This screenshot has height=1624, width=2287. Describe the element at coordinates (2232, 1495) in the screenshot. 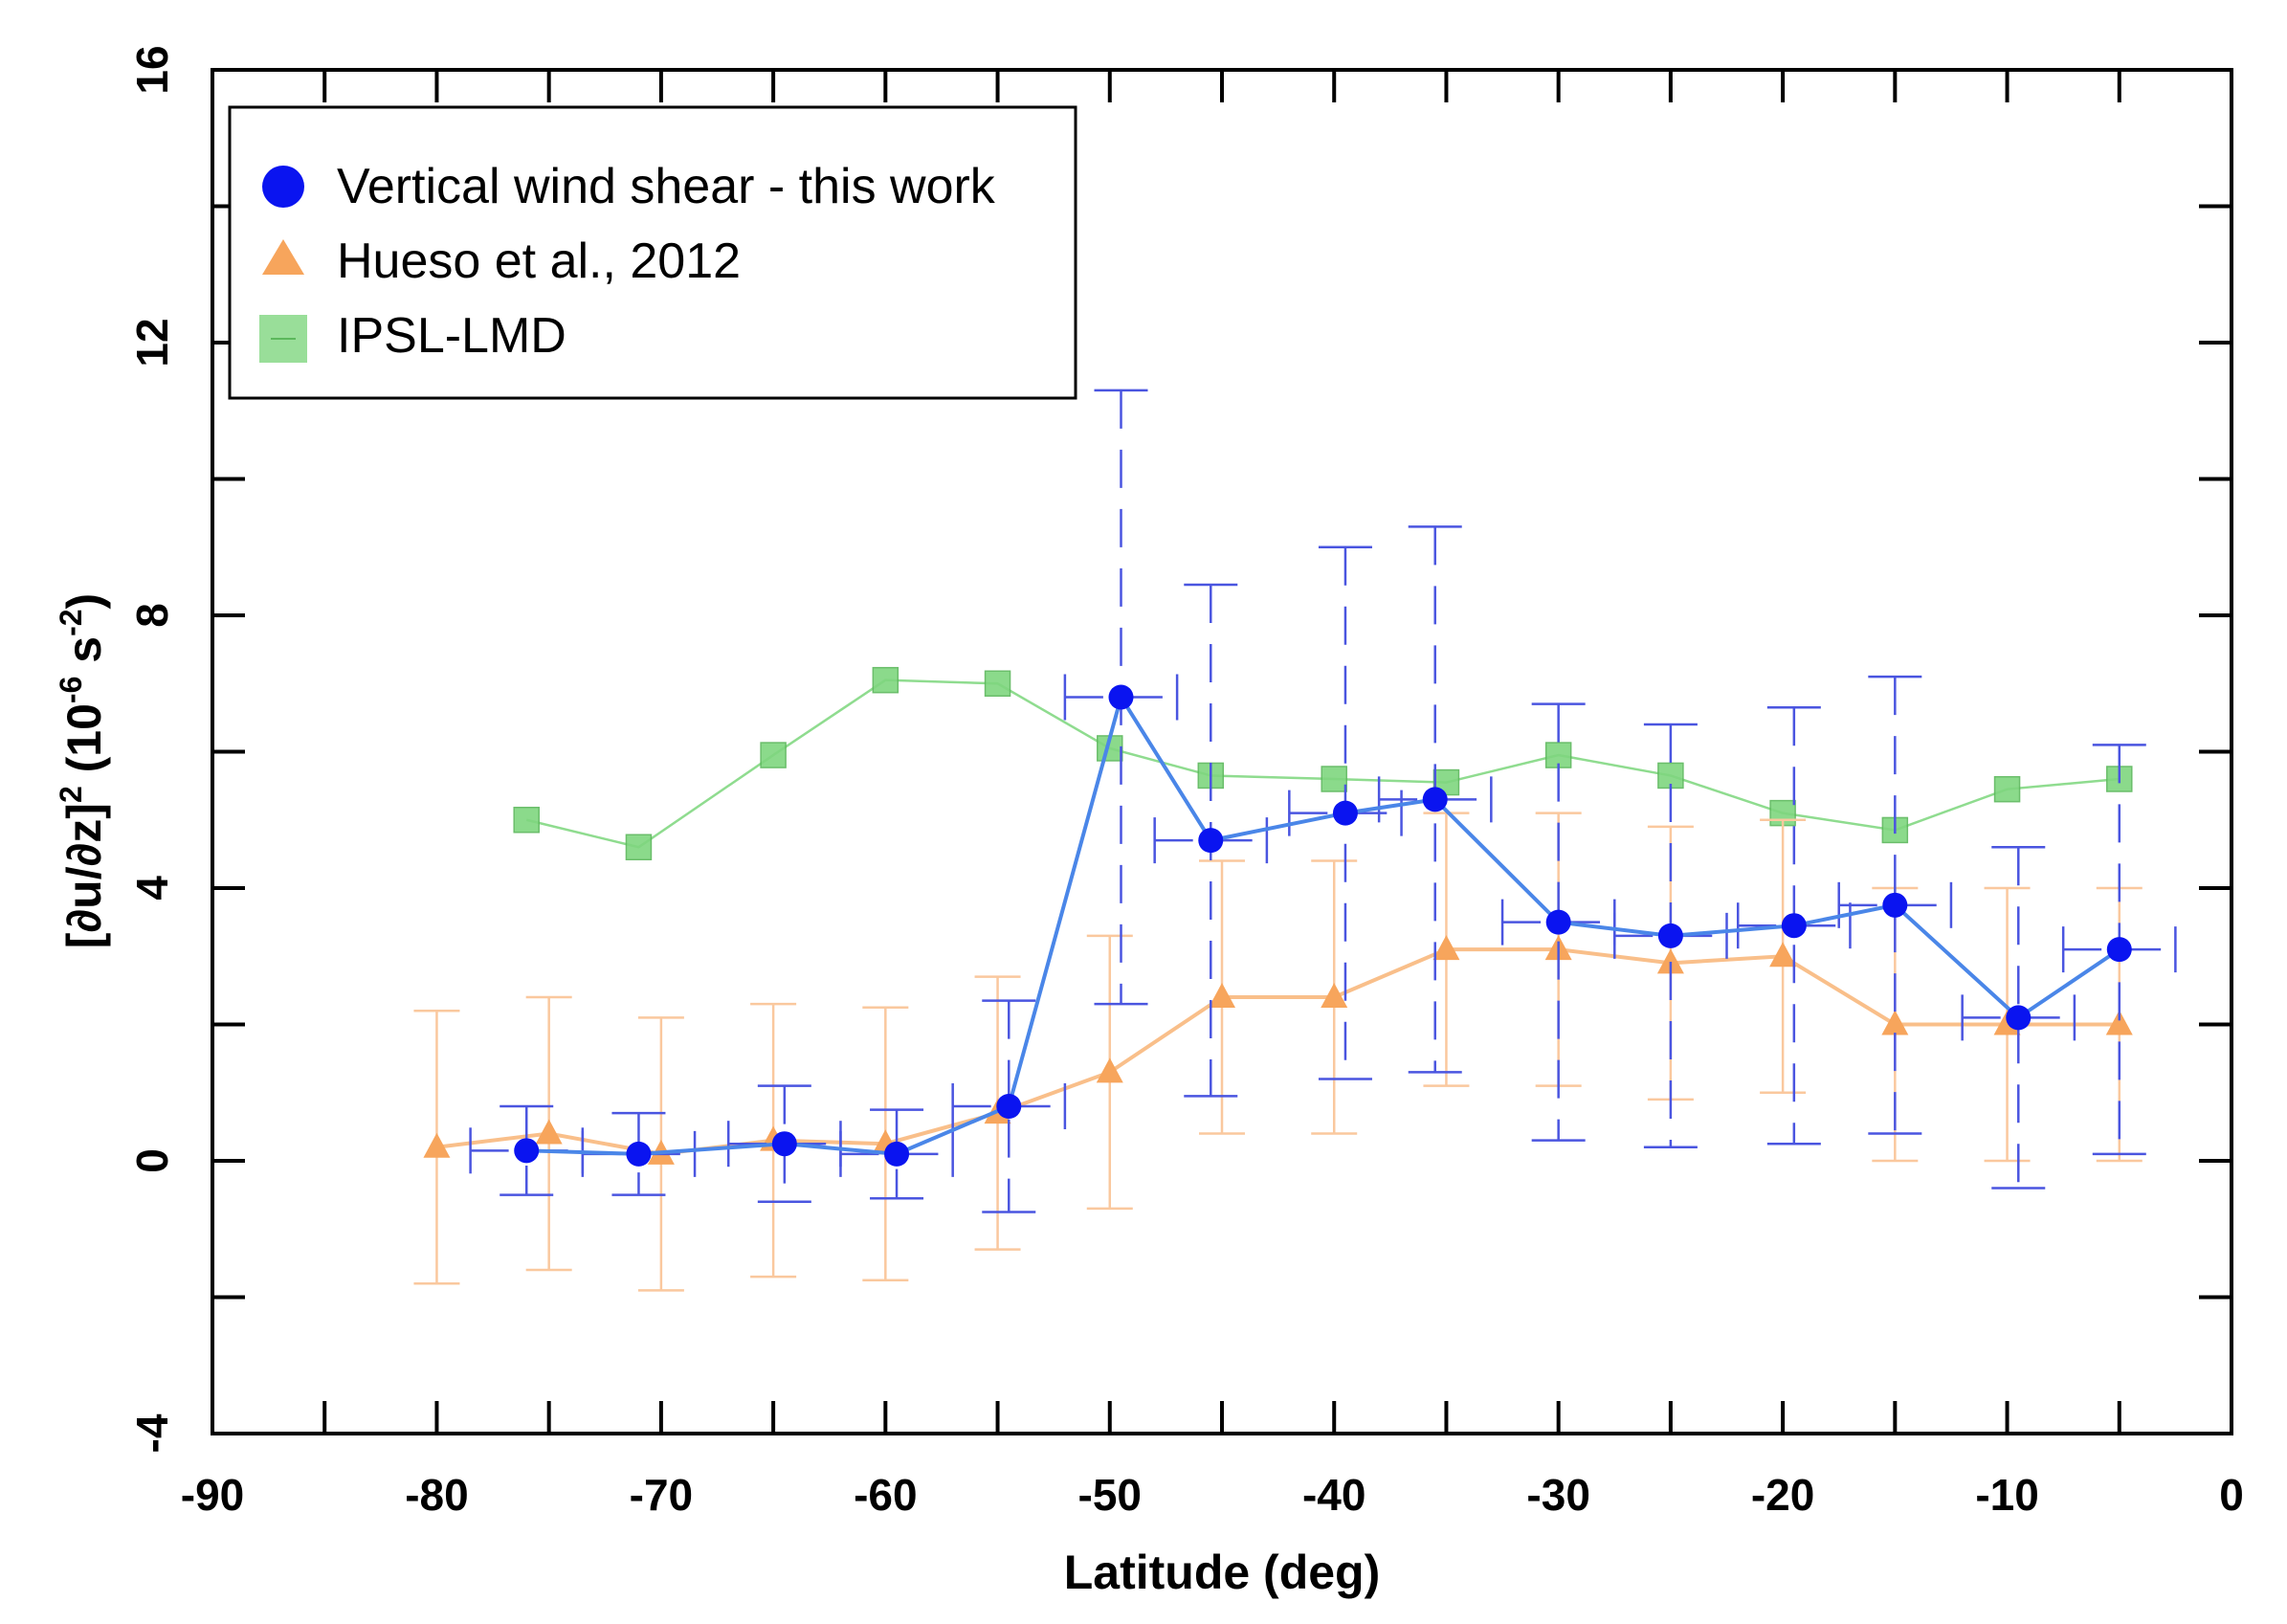

I see `x-tick-label: 0` at that location.